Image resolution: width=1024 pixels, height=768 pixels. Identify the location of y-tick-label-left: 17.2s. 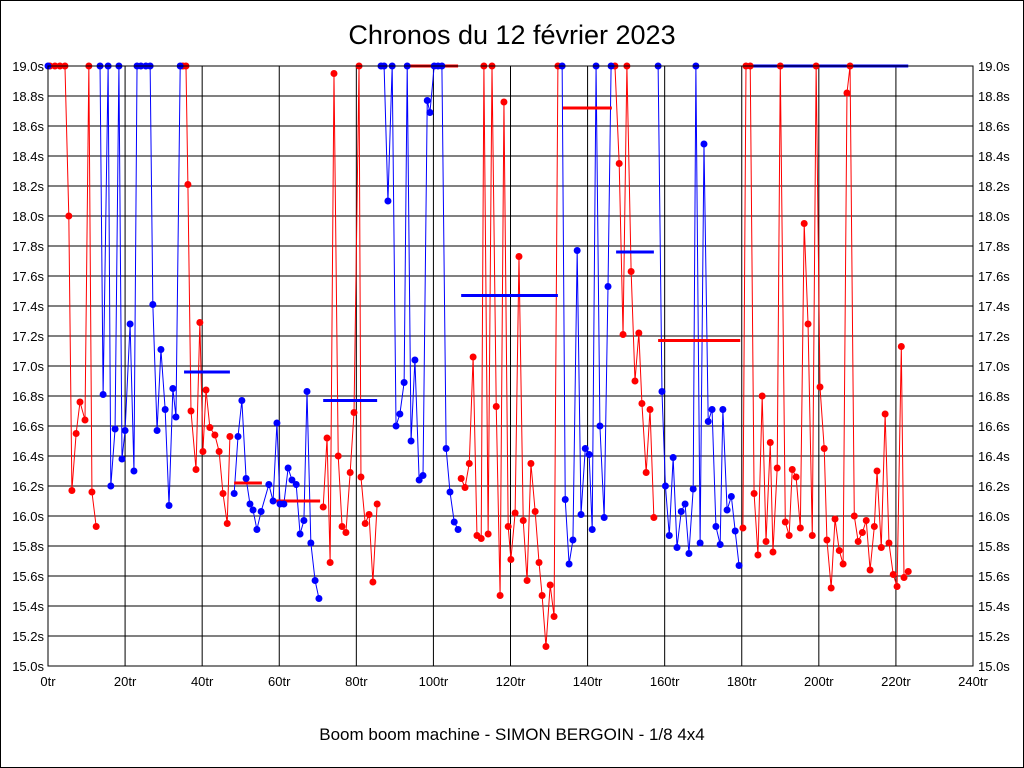
(28, 336).